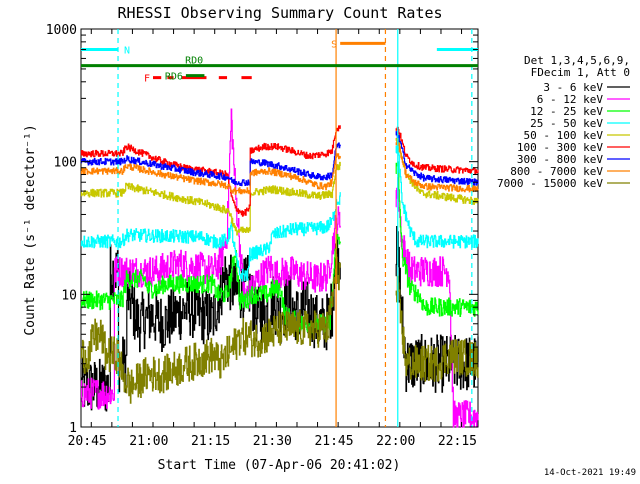  Describe the element at coordinates (560, 159) in the screenshot. I see `legend-entry-label: 300 - 800 keV` at that location.